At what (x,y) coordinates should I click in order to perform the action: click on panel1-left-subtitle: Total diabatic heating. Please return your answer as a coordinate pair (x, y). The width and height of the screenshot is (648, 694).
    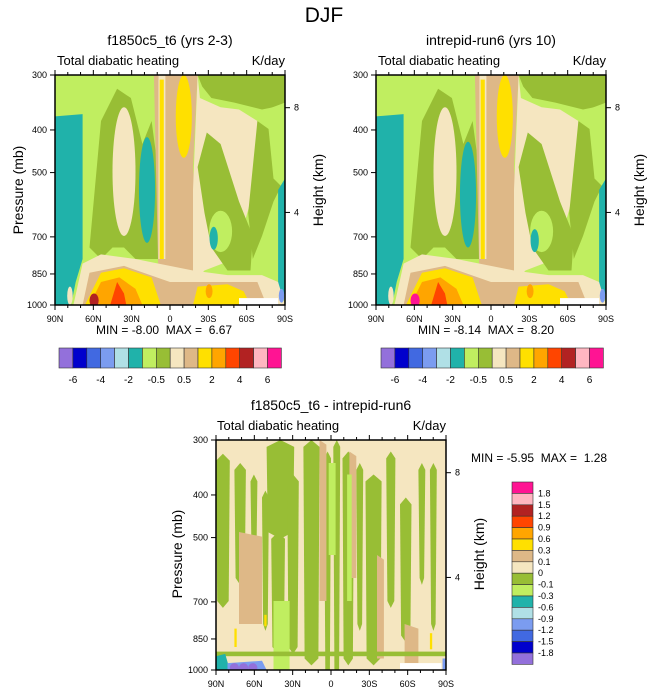
    Looking at the image, I should click on (118, 60).